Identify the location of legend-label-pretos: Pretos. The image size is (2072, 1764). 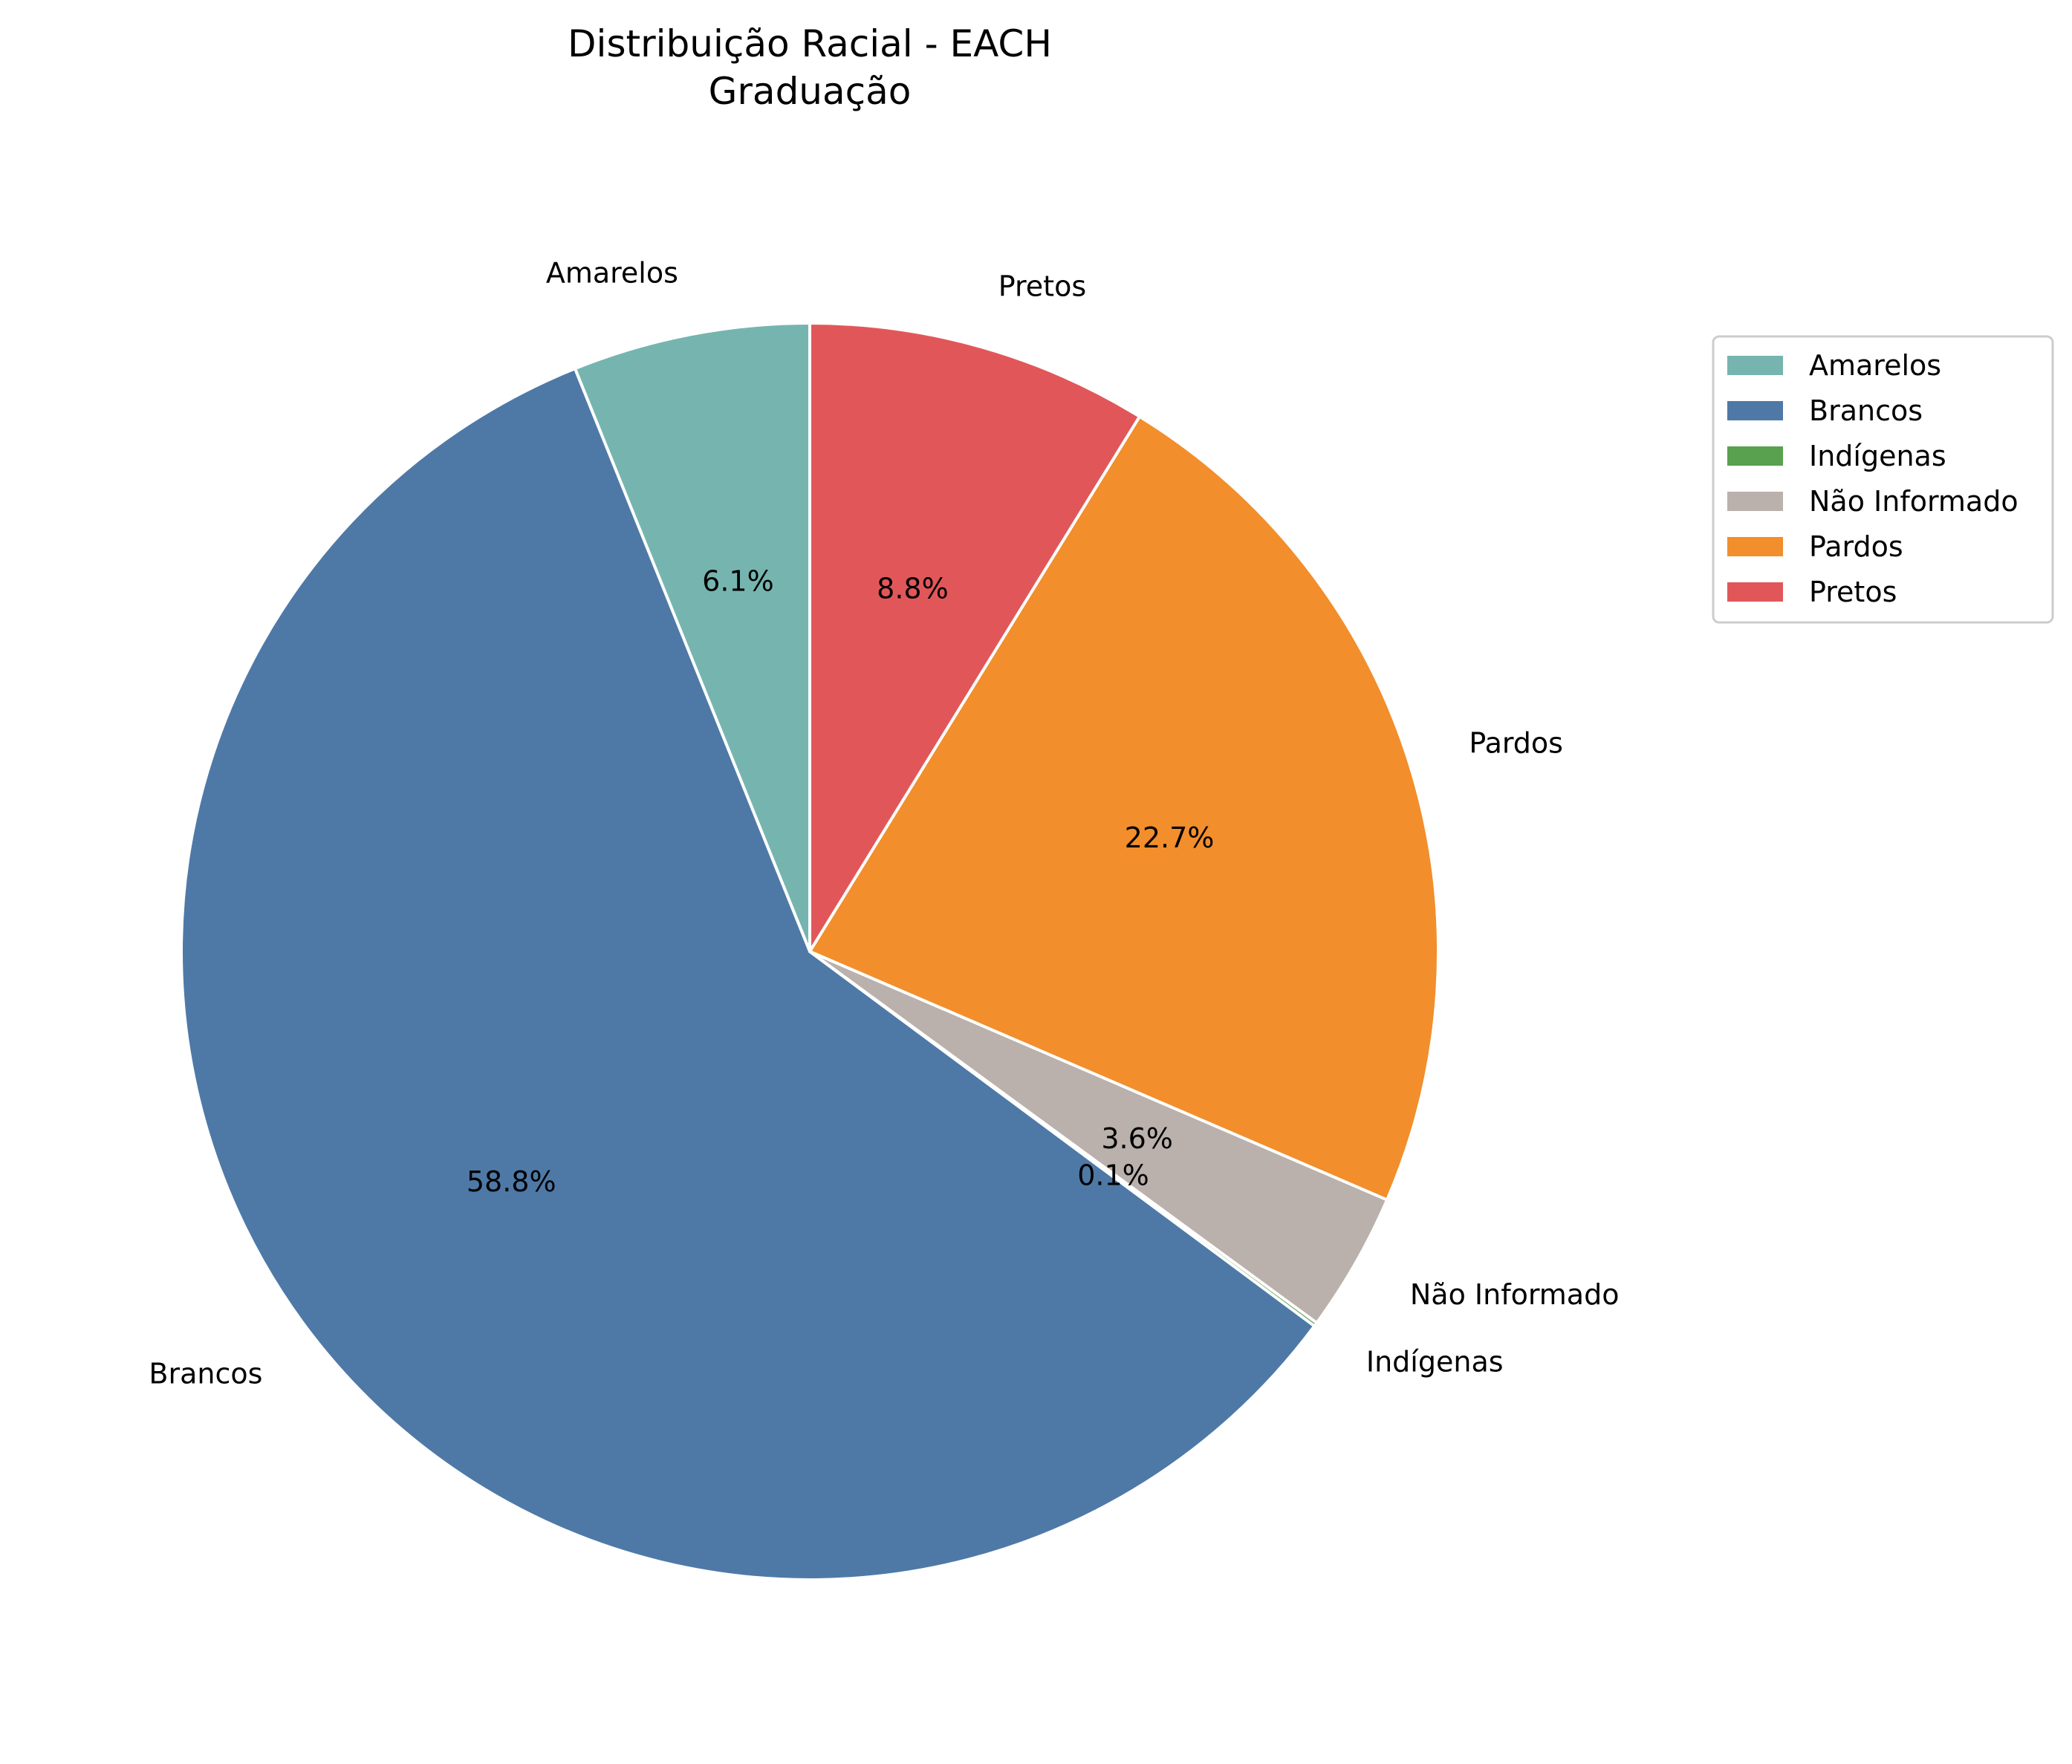
(1853, 592).